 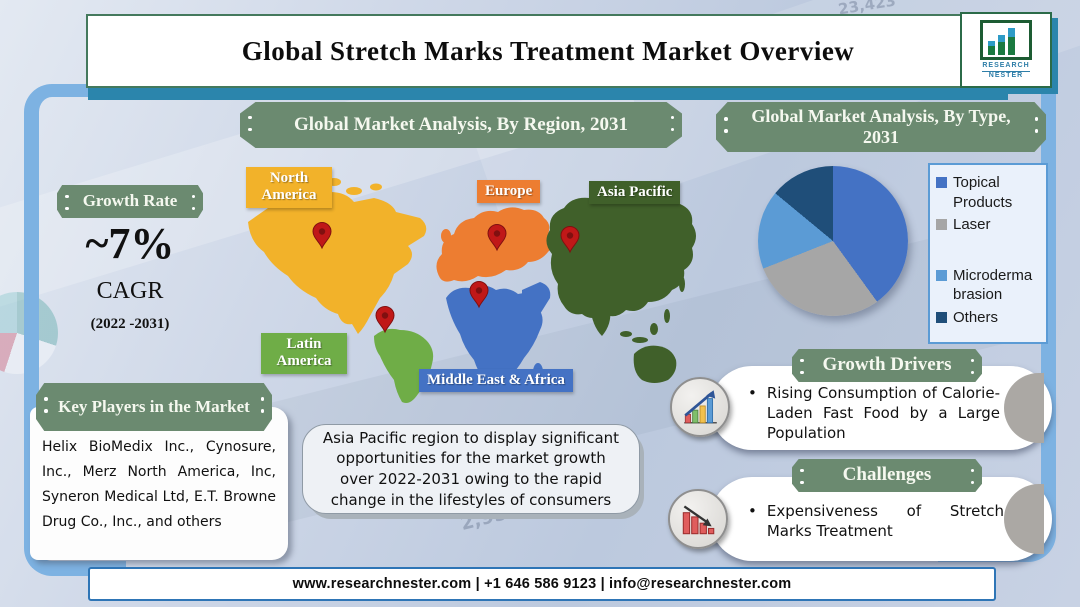 What do you see at coordinates (536, 298) in the screenshot?
I see `region-middle-east` at bounding box center [536, 298].